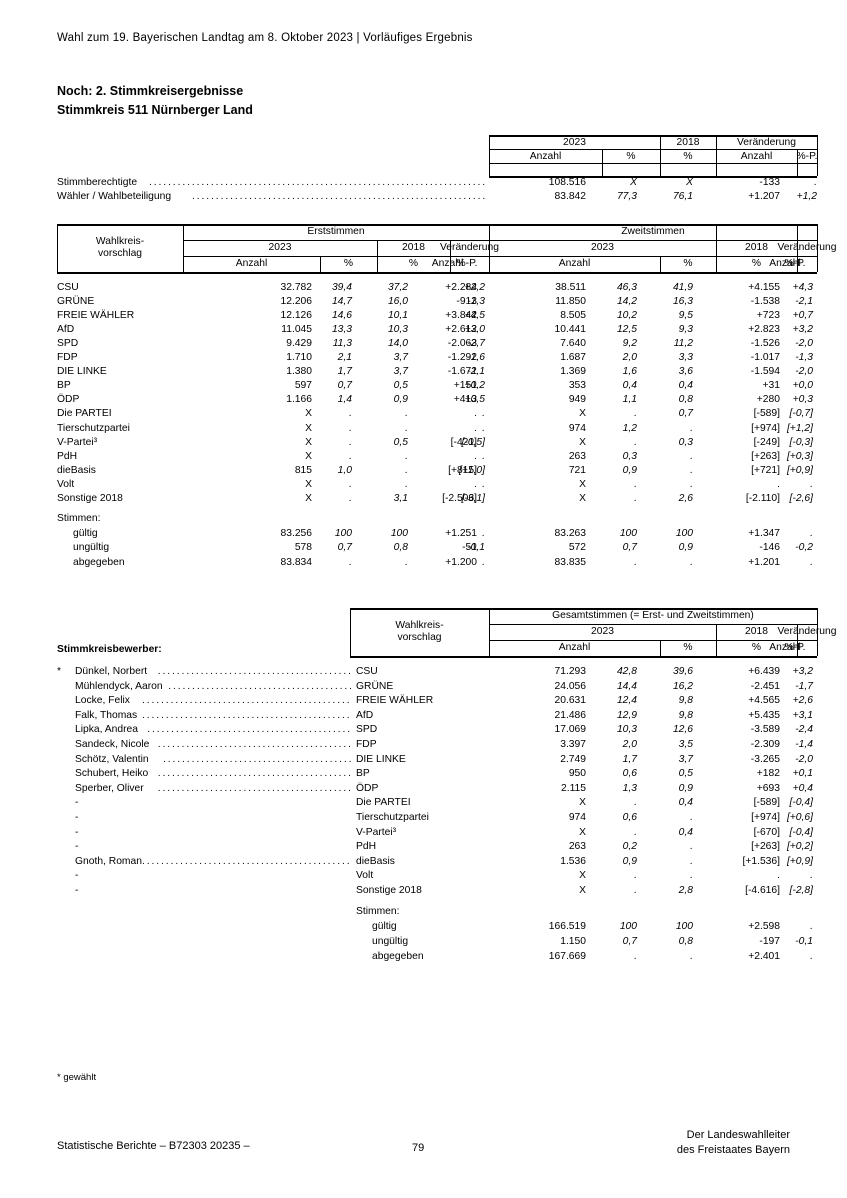  Describe the element at coordinates (400, 498) in the screenshot. I see `erst-pct-2018: 3,1` at that location.